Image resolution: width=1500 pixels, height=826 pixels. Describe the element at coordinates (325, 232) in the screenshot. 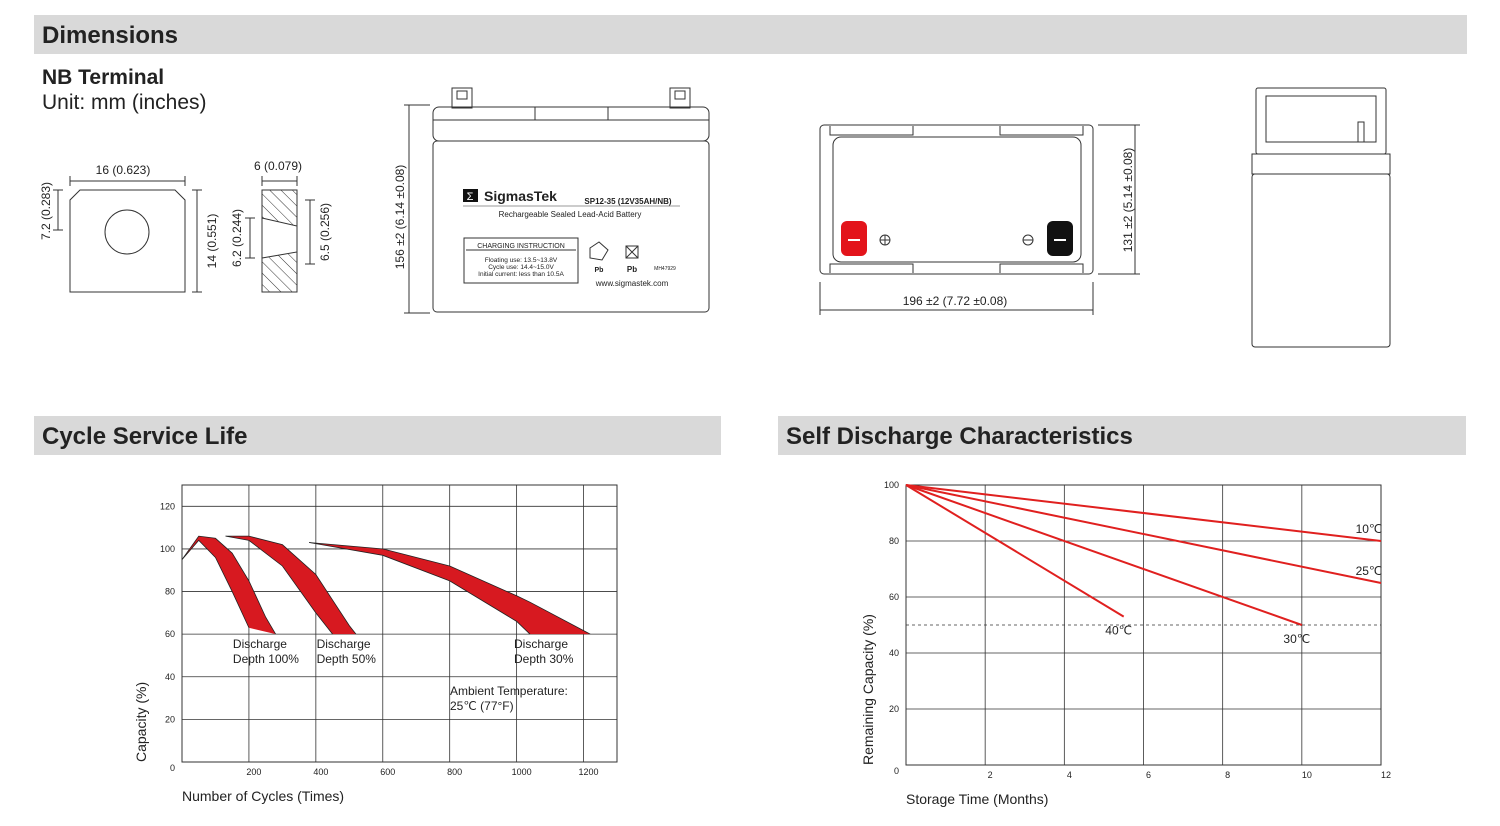

I see `dimension-label: 6.5 (0.256)` at that location.